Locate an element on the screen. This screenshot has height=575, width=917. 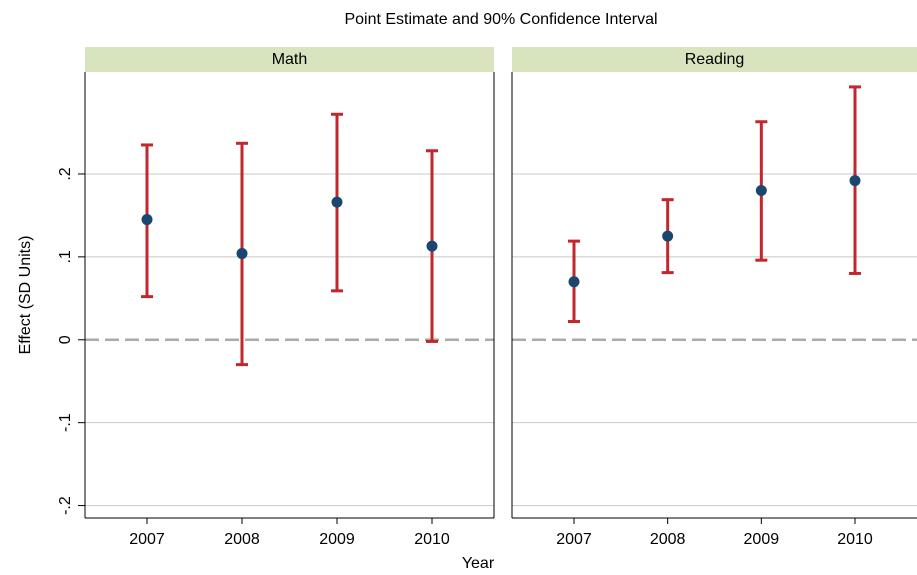
panel-title: Reading is located at coordinates (715, 59).